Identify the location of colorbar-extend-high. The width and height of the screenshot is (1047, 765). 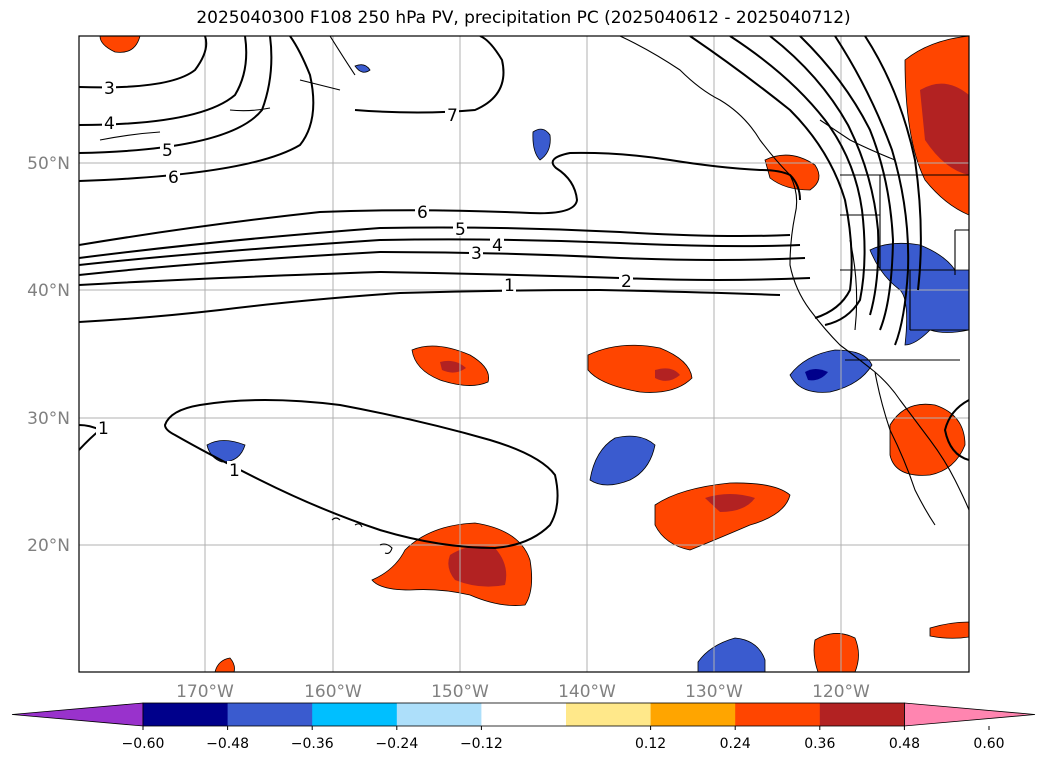
(970, 714).